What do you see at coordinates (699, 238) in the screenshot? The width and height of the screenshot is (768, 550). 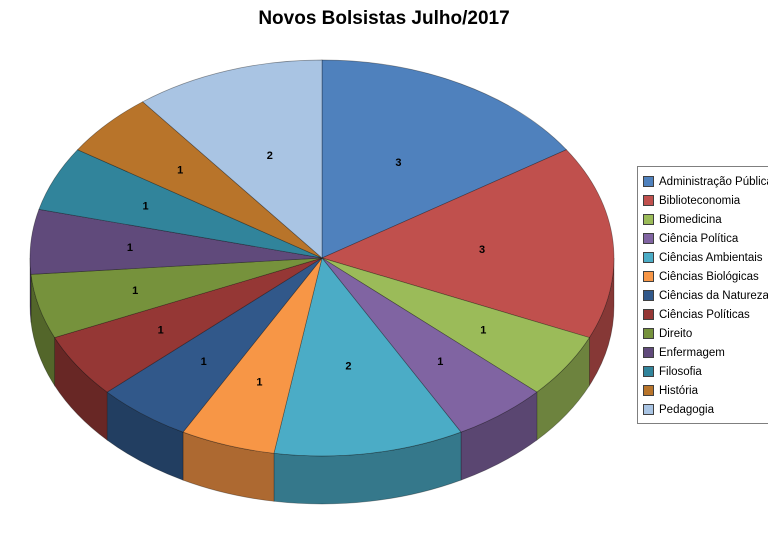 I see `legend-label: Ciência Política` at bounding box center [699, 238].